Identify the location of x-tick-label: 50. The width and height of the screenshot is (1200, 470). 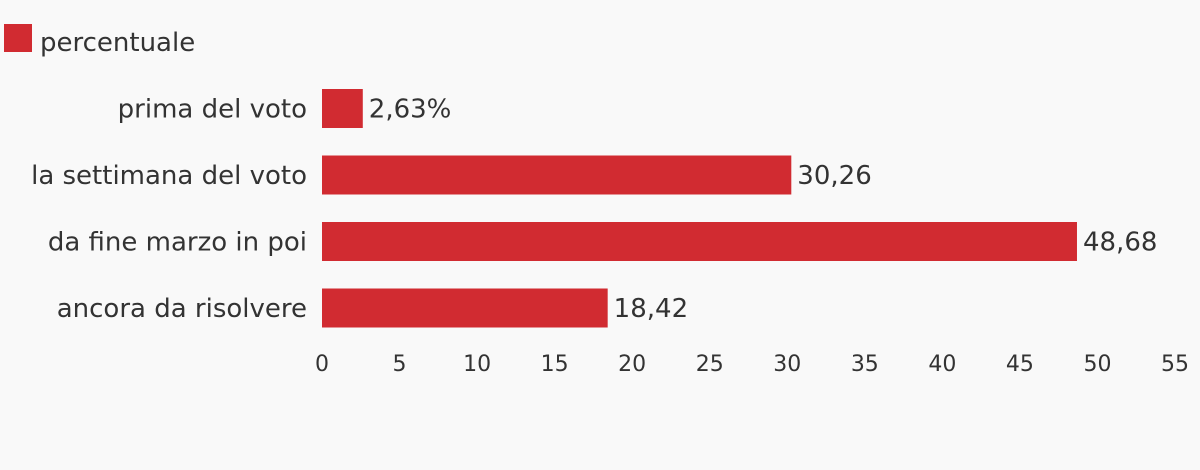
(1097, 364).